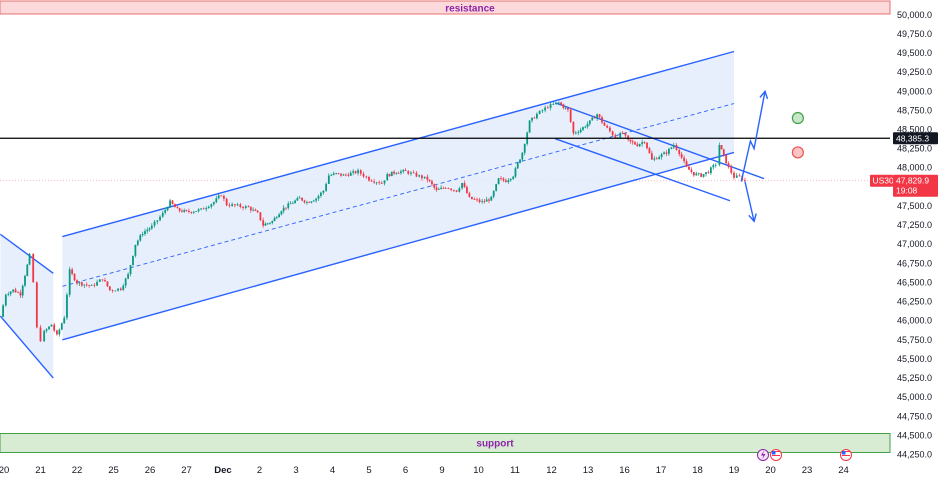 Image resolution: width=938 pixels, height=478 pixels. Describe the element at coordinates (797, 152) in the screenshot. I see `red-marker` at that location.